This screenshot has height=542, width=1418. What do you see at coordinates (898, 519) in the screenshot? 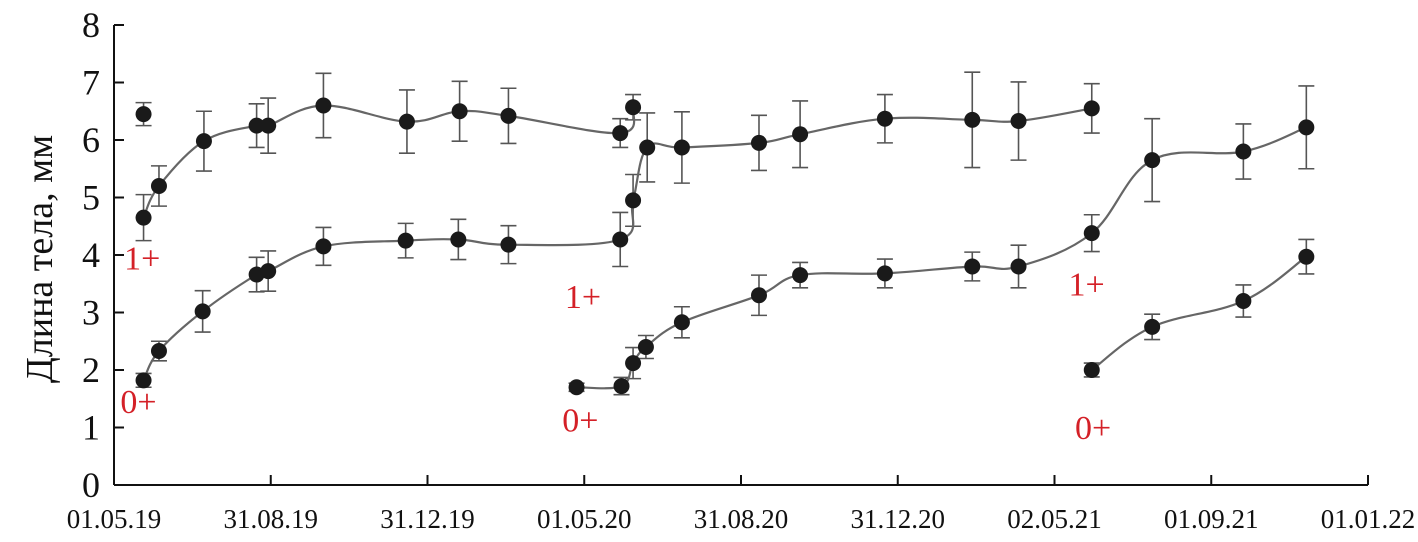
I see `x-tick-label: 31.12.20` at bounding box center [898, 519].